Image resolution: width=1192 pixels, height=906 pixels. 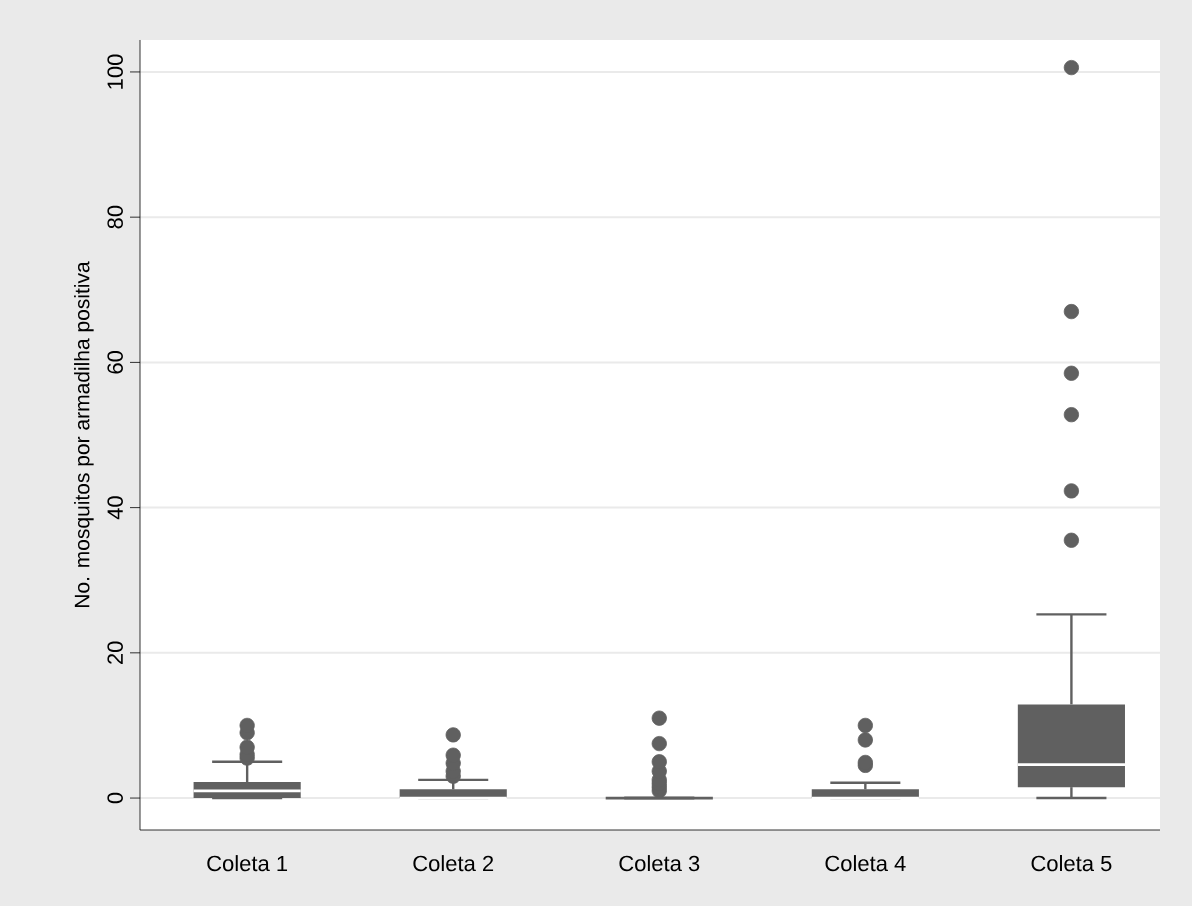 What do you see at coordinates (115, 71) in the screenshot?
I see `y-tick-label: 100` at bounding box center [115, 71].